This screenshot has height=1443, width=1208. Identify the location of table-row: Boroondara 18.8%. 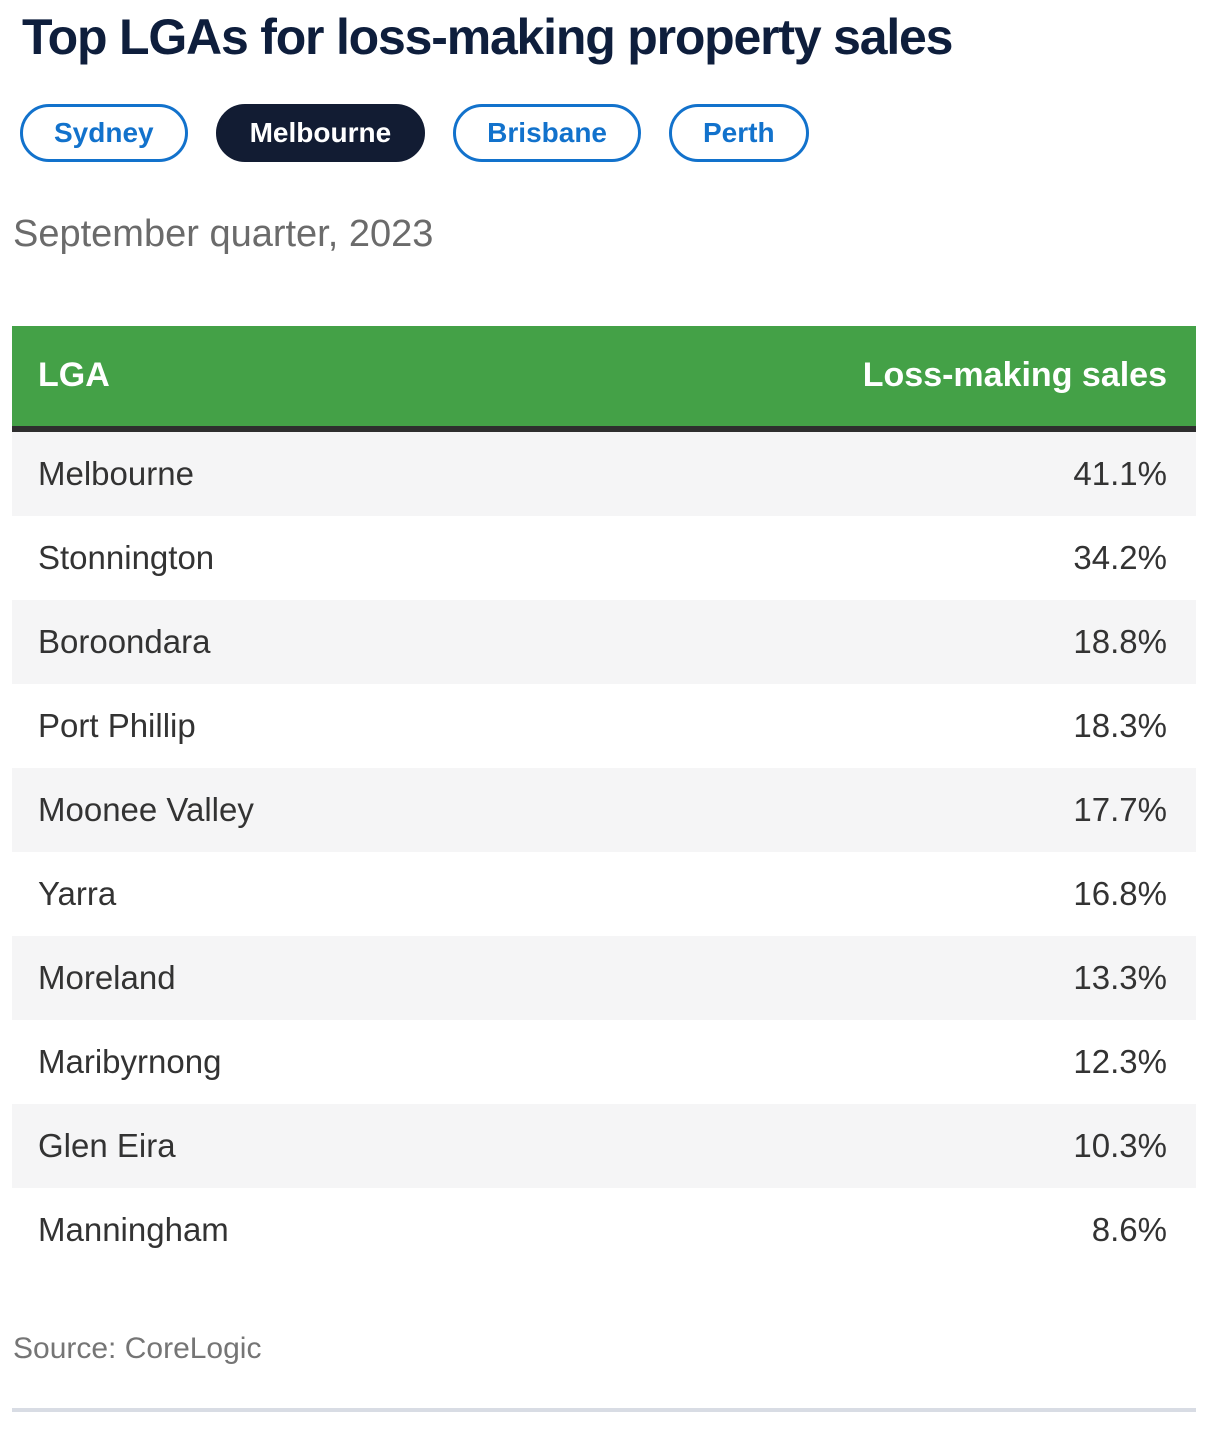
(604, 641).